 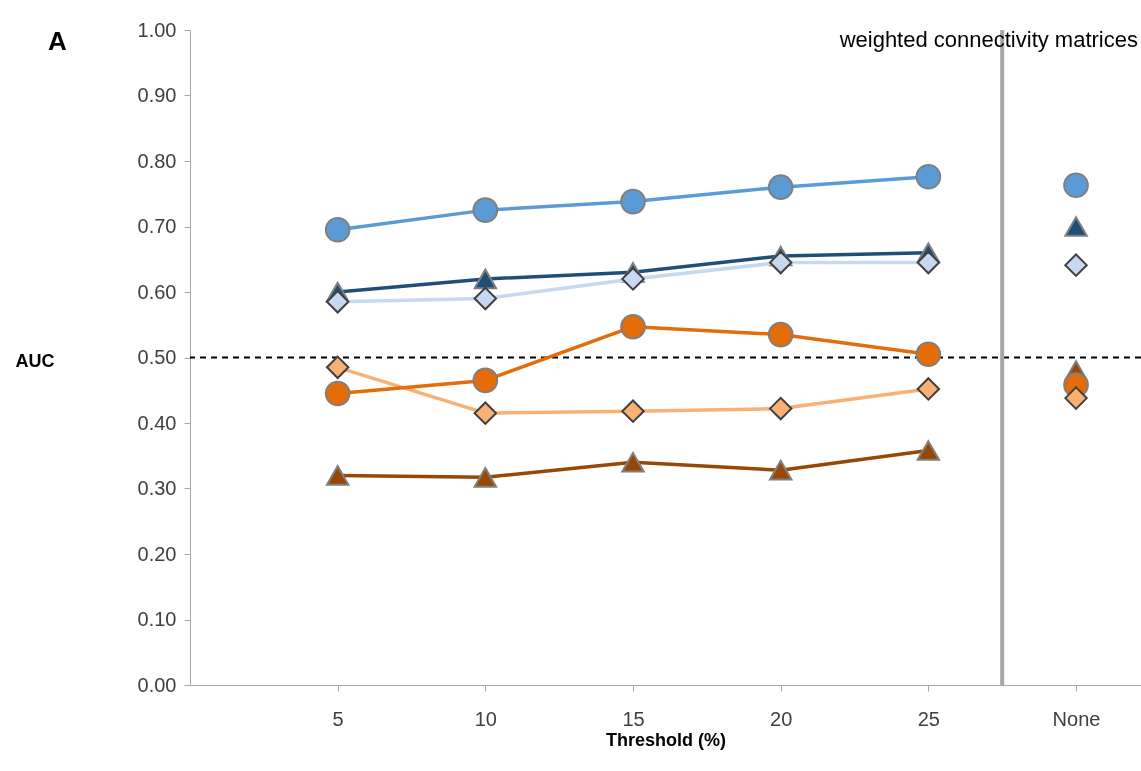 I want to click on y-tick-label: 0.50, so click(x=157, y=357).